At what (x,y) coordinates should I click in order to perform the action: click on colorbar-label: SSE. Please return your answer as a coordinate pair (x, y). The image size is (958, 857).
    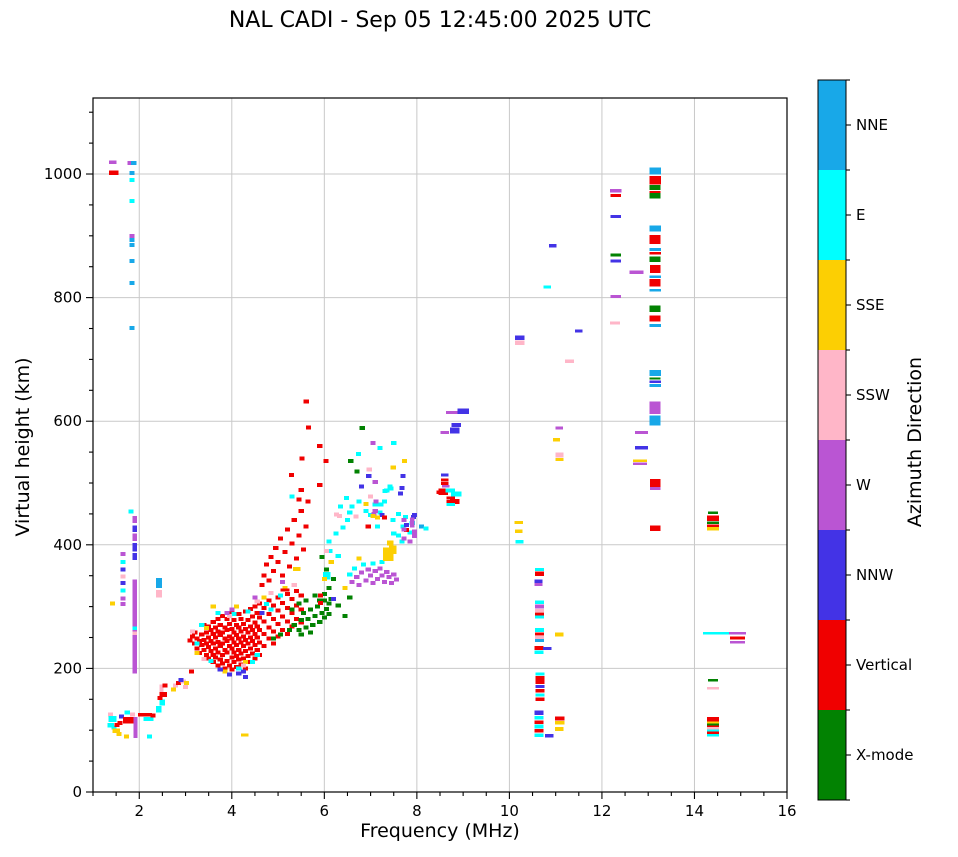
    Looking at the image, I should click on (870, 305).